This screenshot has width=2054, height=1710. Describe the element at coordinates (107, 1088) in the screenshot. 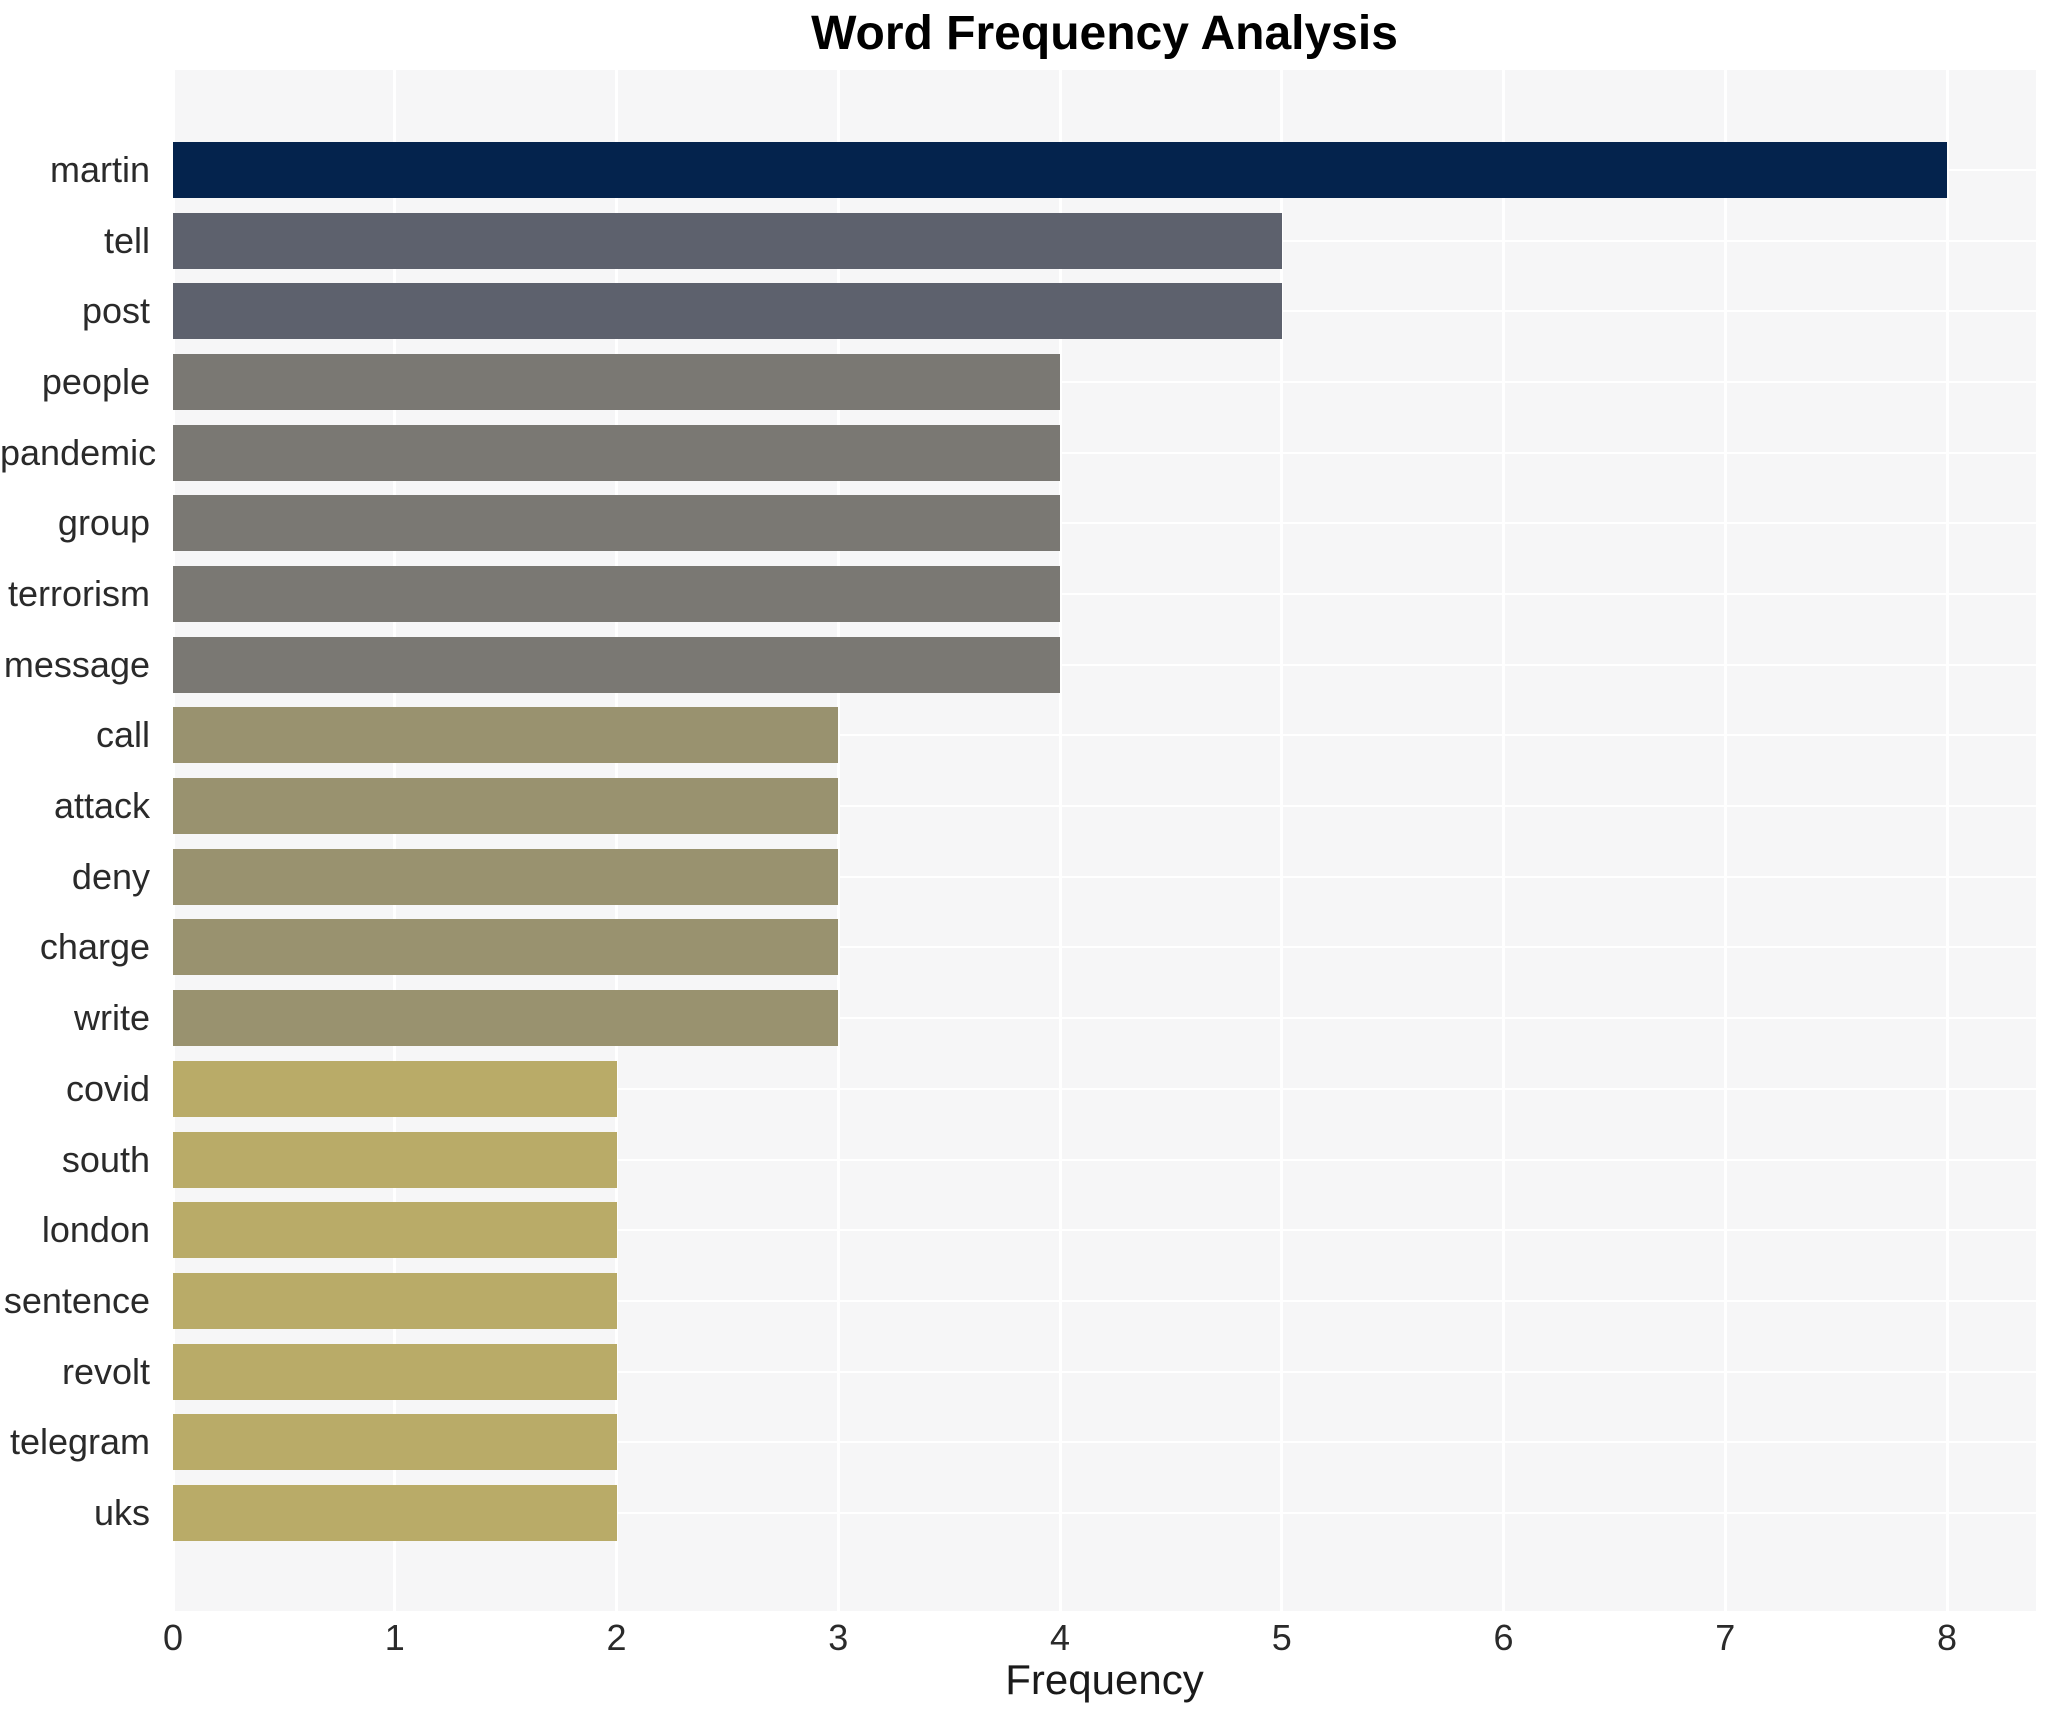

I see `y-tick-label: covid` at that location.